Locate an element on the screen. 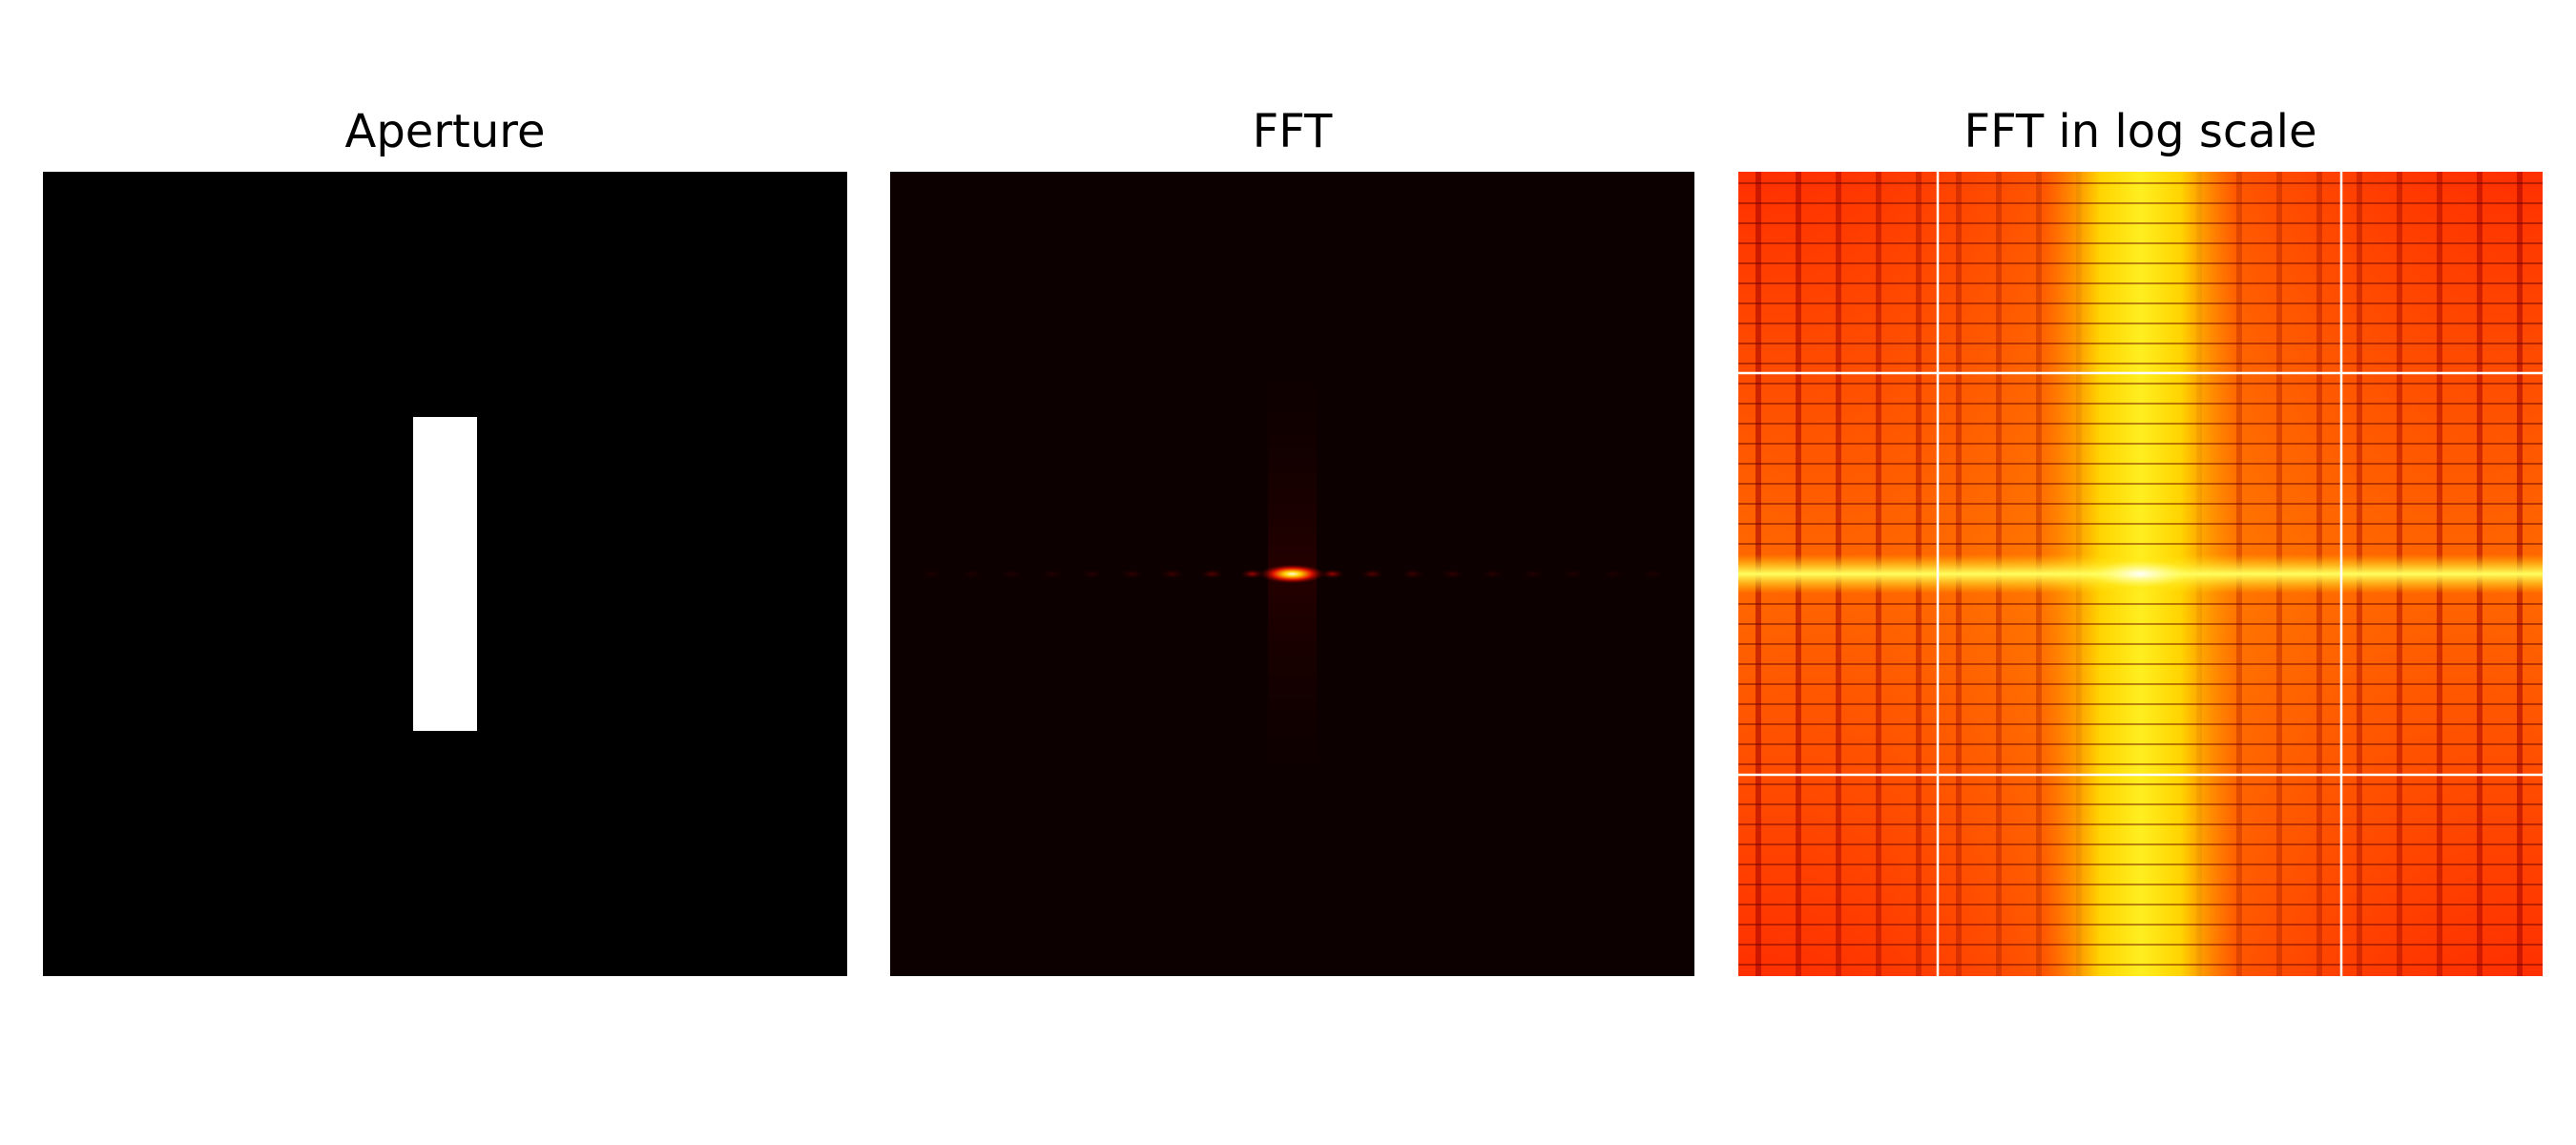 This screenshot has width=2576, height=1145. aperture-title: Aperture is located at coordinates (445, 131).